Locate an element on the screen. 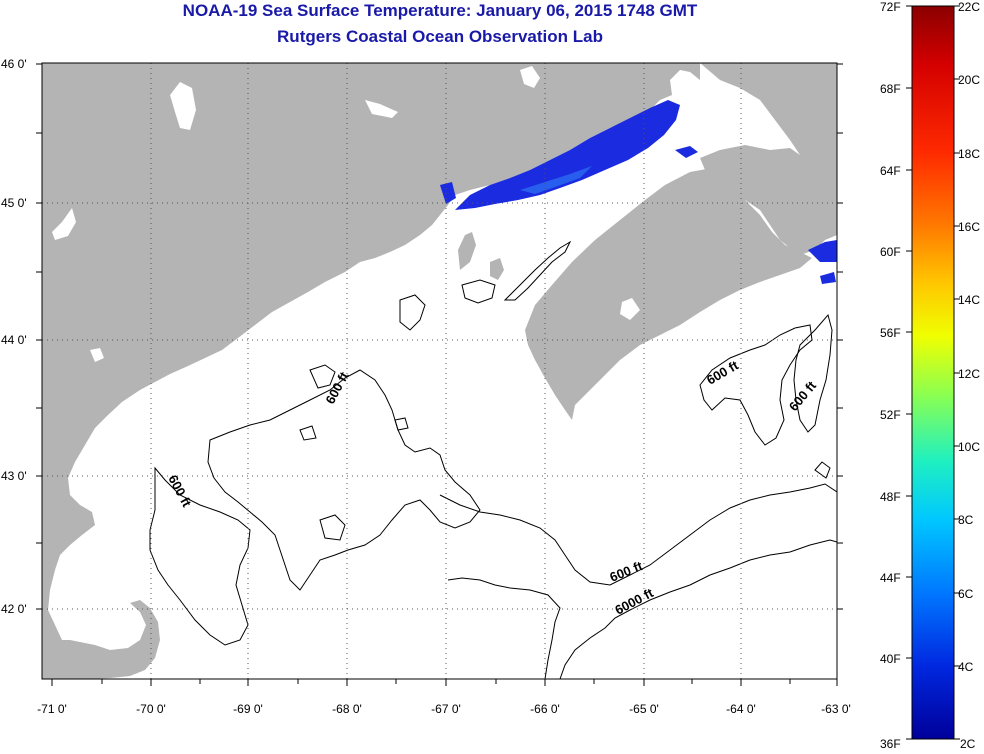  contour-600ft-ne1 is located at coordinates (756, 385).